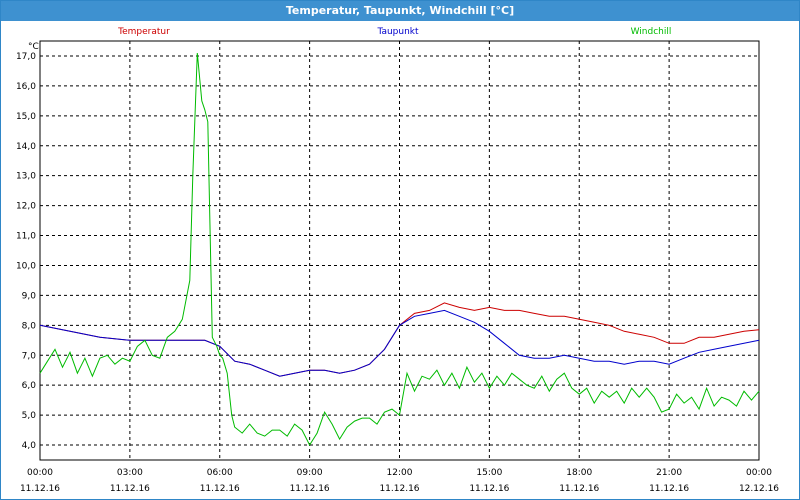 The height and width of the screenshot is (500, 800). I want to click on x-tick-time-label: 03:00, so click(130, 473).